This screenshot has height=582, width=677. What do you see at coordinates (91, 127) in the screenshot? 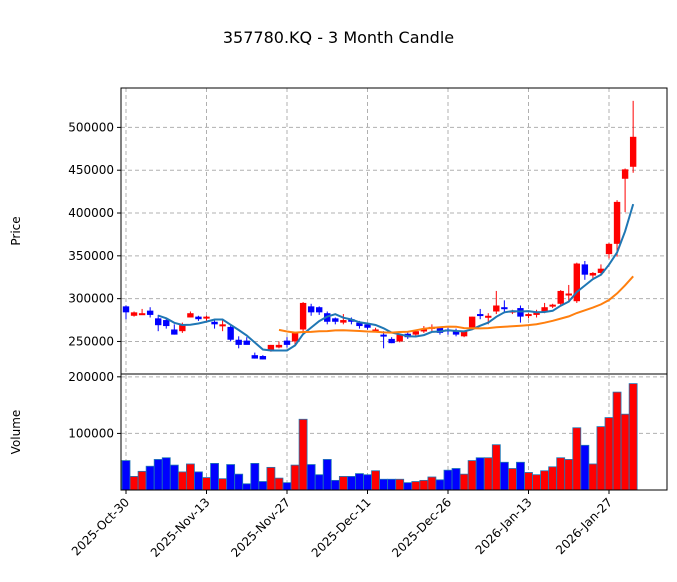
I see `y-tick-label: 500000` at bounding box center [91, 127].